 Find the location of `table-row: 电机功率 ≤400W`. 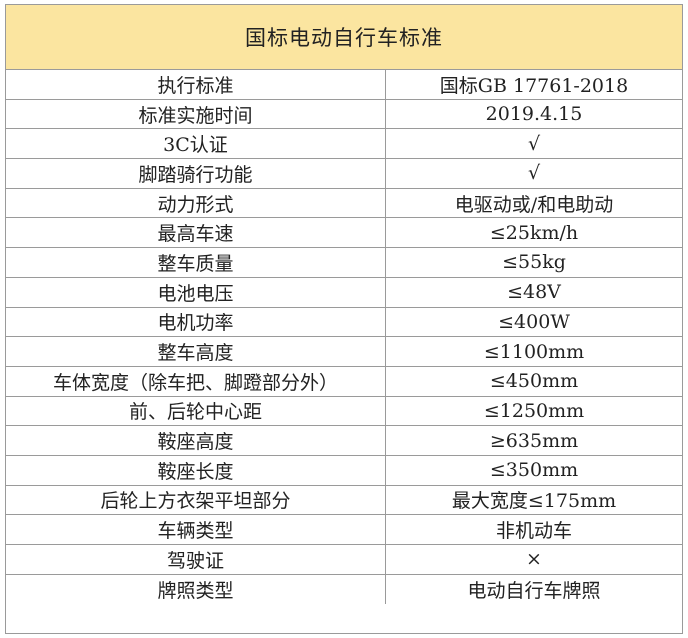

table-row: 电机功率 ≤400W is located at coordinates (344, 322).